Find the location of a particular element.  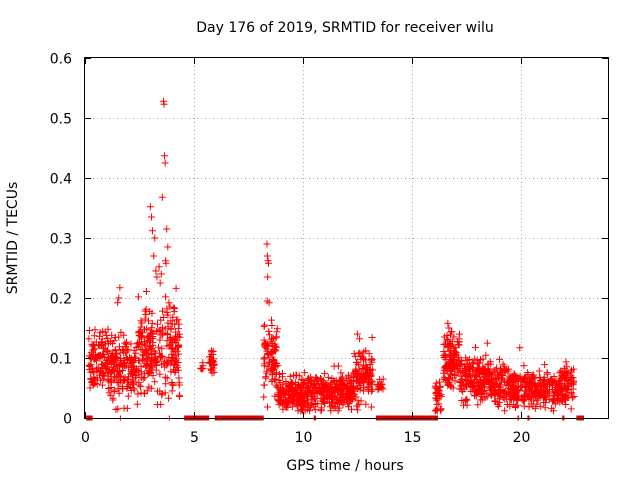

y-tick-label: 0 is located at coordinates (67, 420).